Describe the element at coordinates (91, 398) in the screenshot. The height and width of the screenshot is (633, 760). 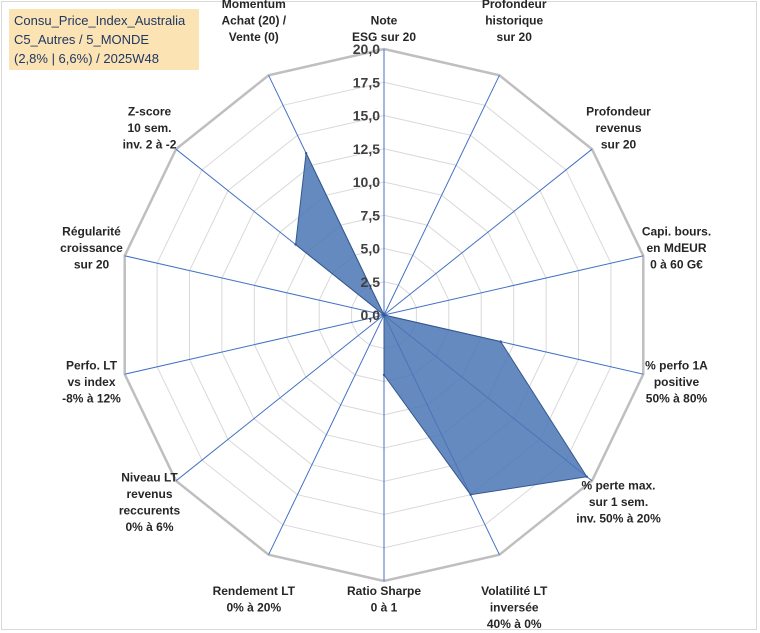
I see `axis-label-10-line-2: -8% à 12%` at that location.